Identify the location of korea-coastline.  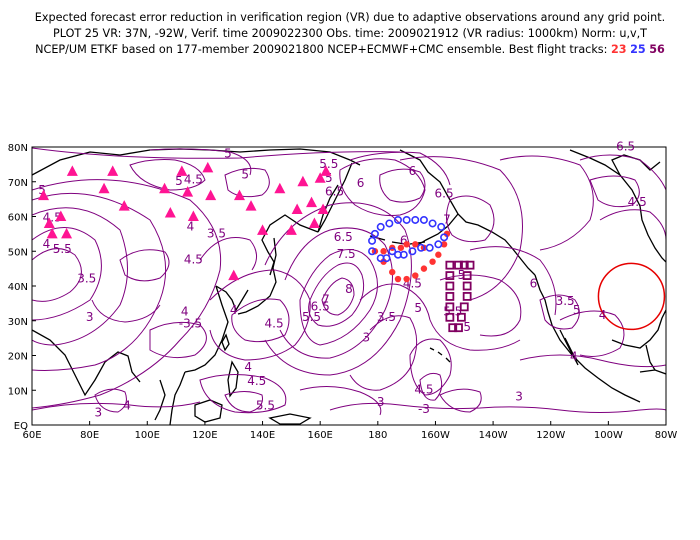
(232, 298).